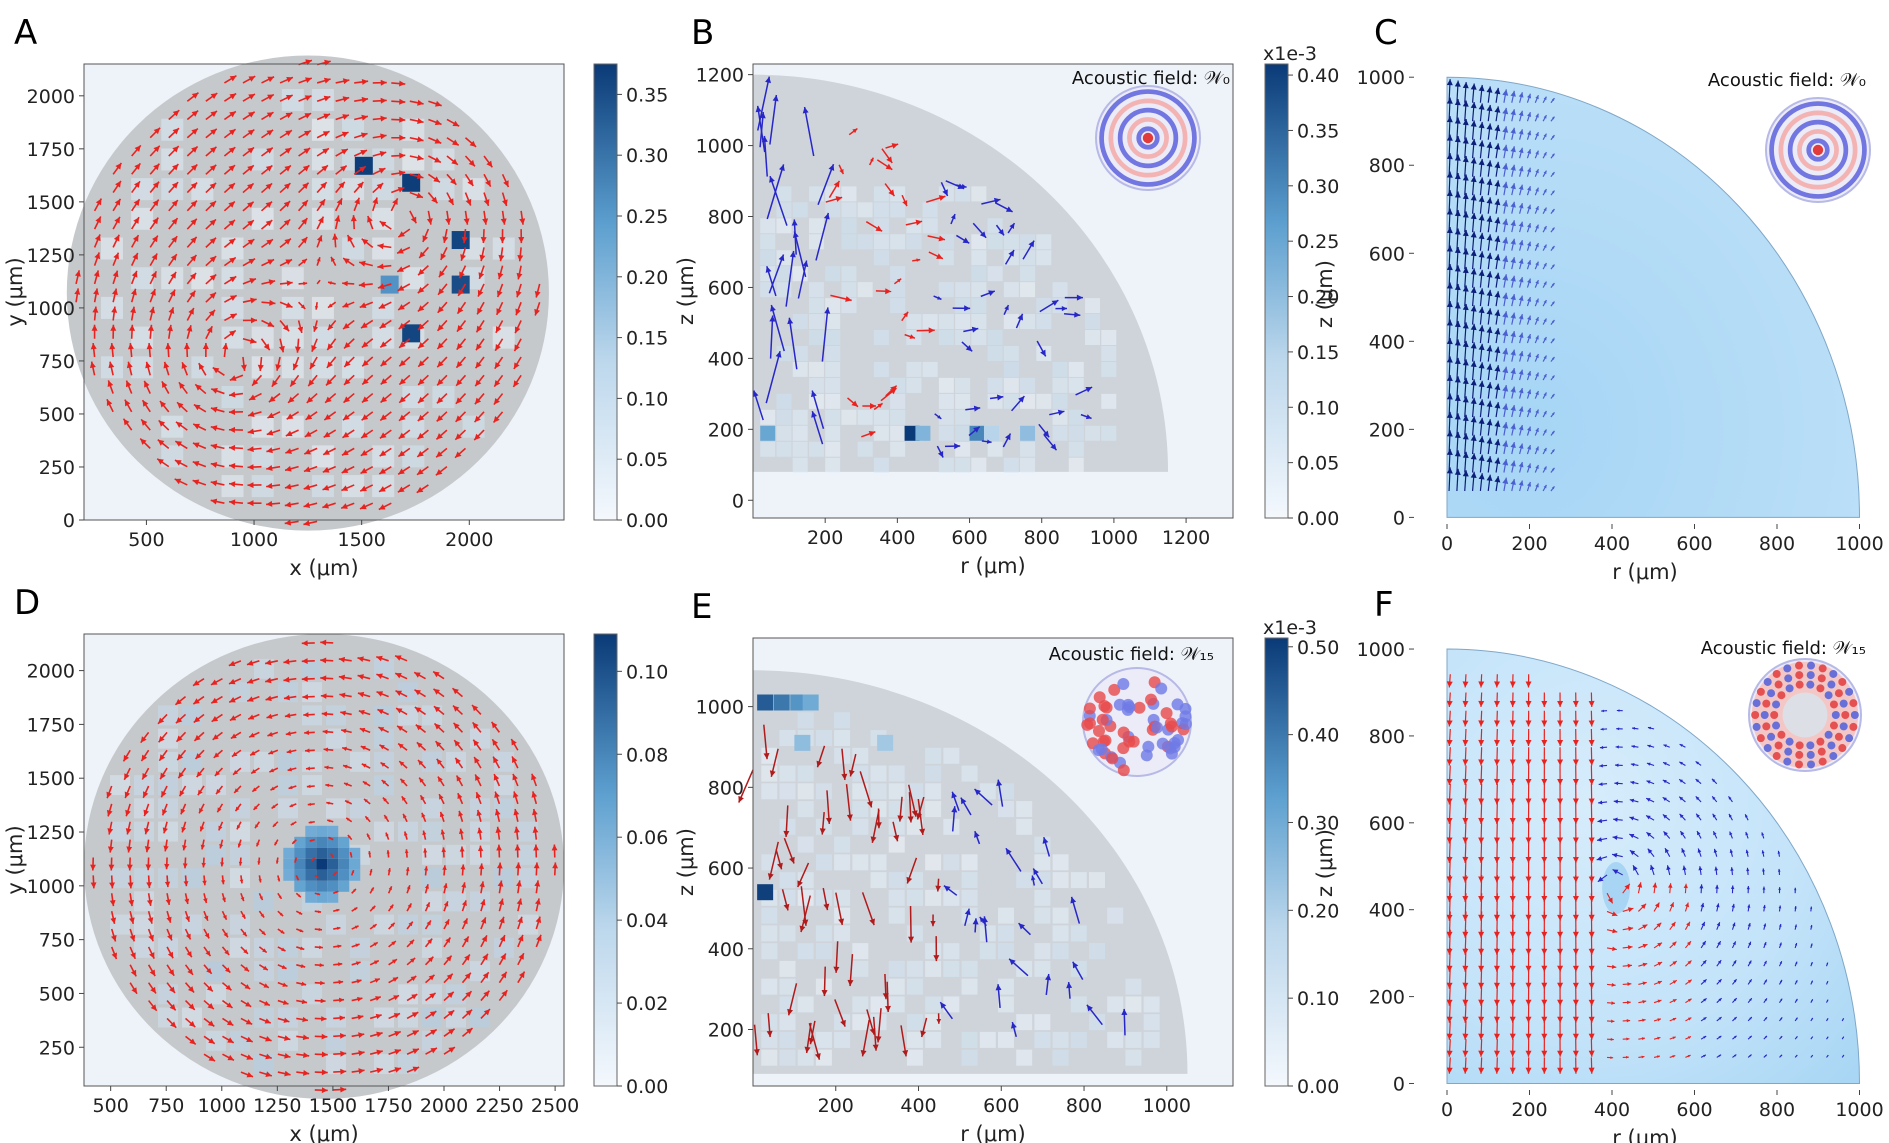 The height and width of the screenshot is (1143, 1889). Describe the element at coordinates (311, 864) in the screenshot. I see `hot-cell` at that location.